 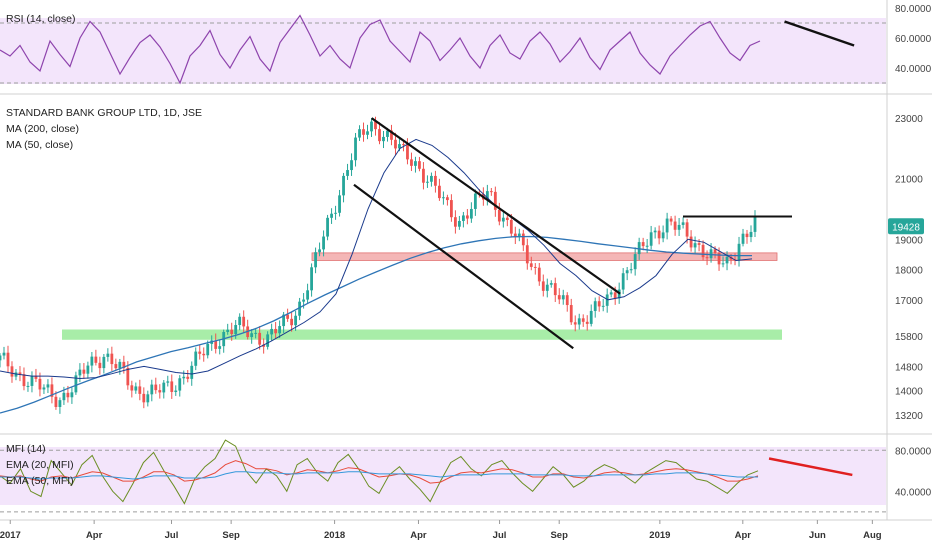 What do you see at coordinates (913, 492) in the screenshot?
I see `mfi-tick-label: 40.0000` at bounding box center [913, 492].